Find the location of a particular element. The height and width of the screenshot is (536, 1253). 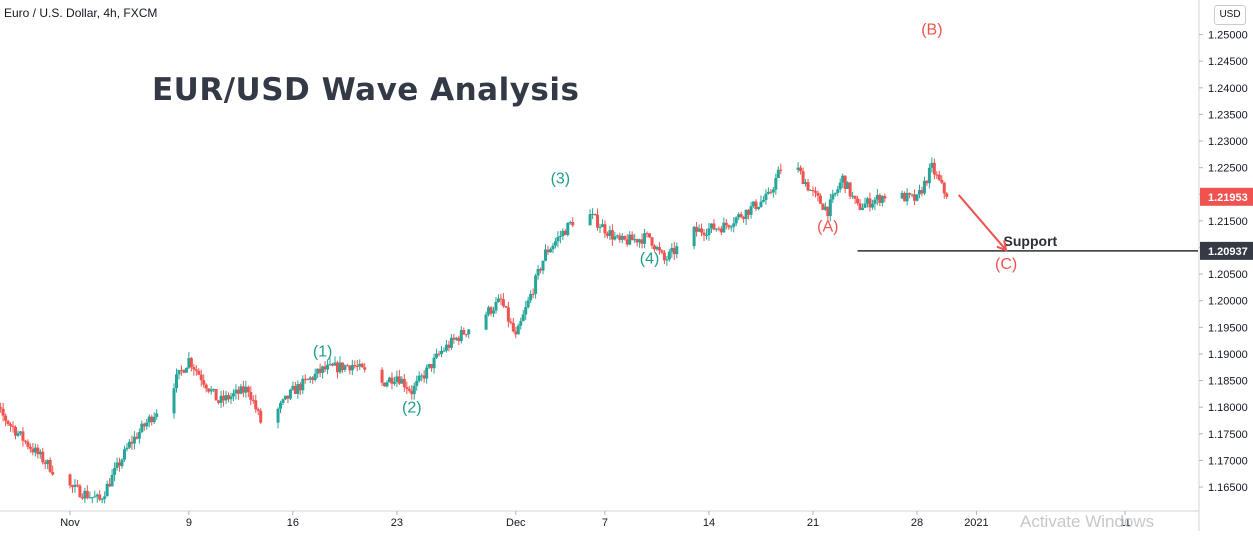

time-tick-label: 23 is located at coordinates (397, 523).